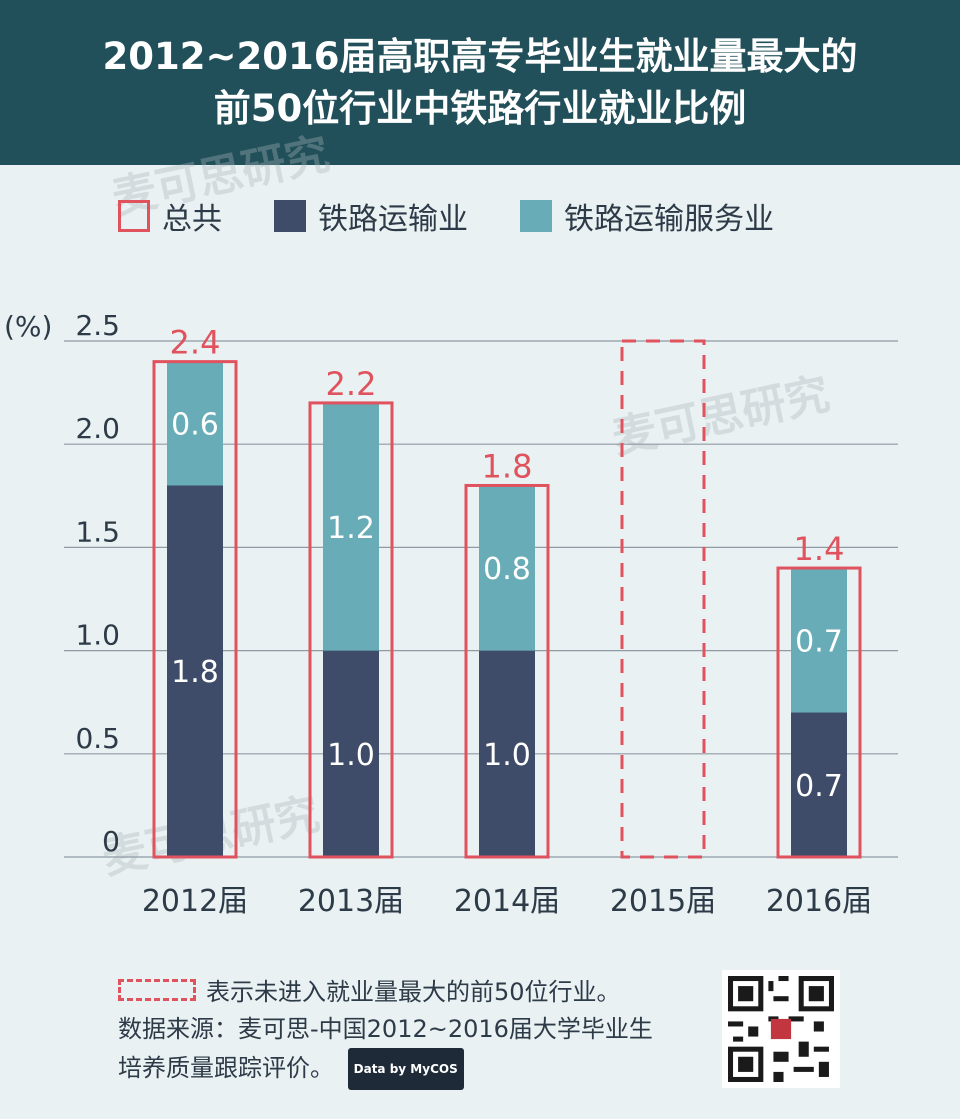 The width and height of the screenshot is (960, 1119). I want to click on chart-title: 2012~2016届高职高专毕业生就业量最大的 前50位行业中铁路行业就业比例, so click(480, 82).